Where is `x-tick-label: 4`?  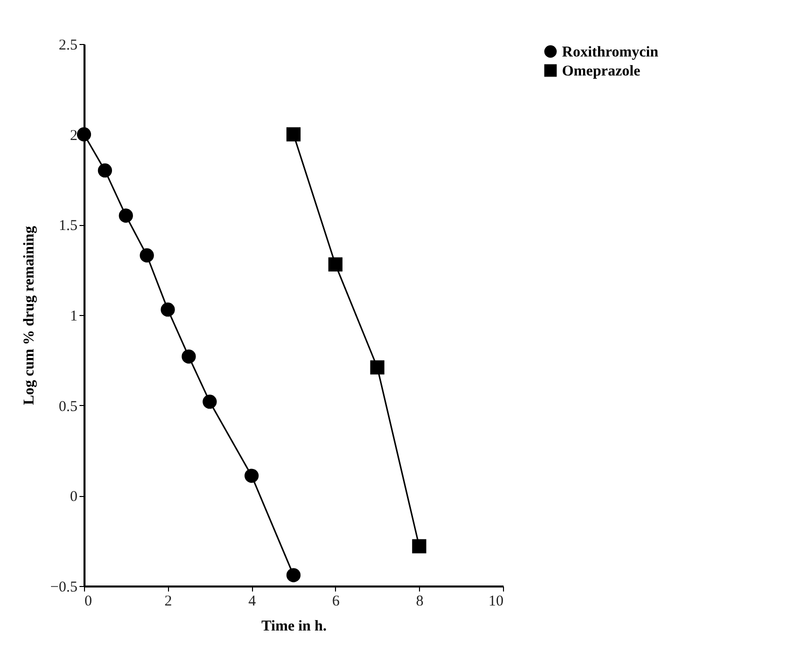
x-tick-label: 4 is located at coordinates (252, 602).